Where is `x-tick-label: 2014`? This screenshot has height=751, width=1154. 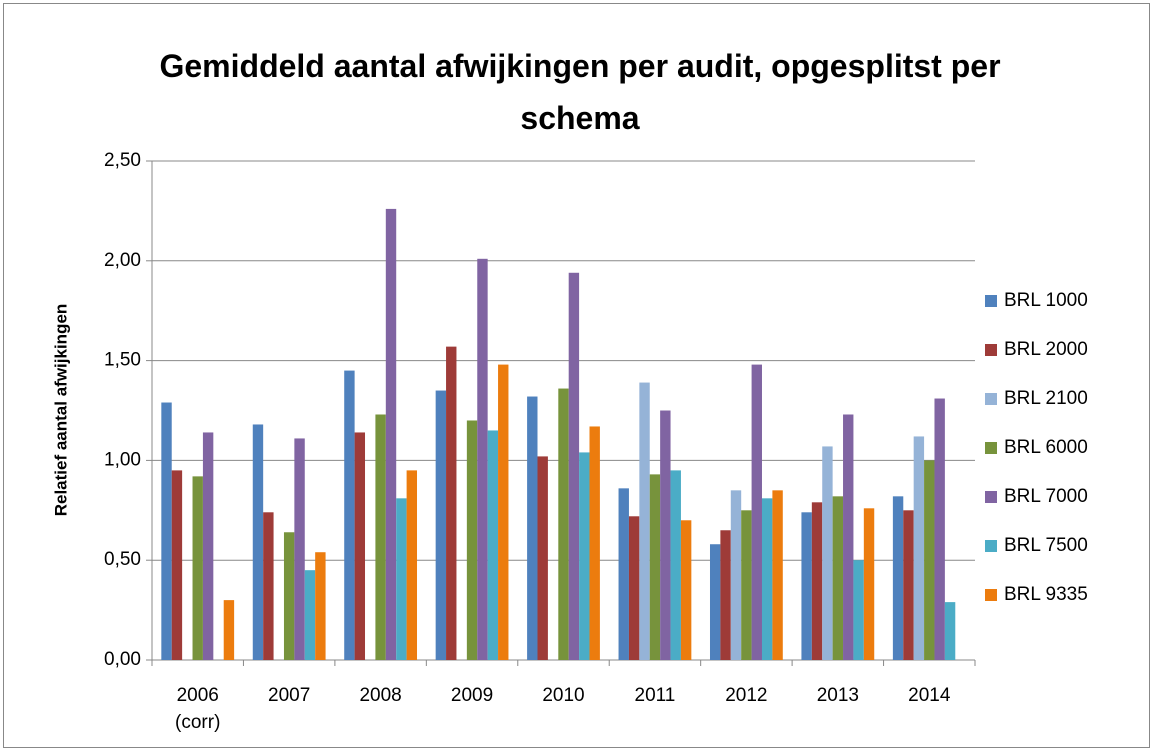
x-tick-label: 2014 is located at coordinates (929, 695).